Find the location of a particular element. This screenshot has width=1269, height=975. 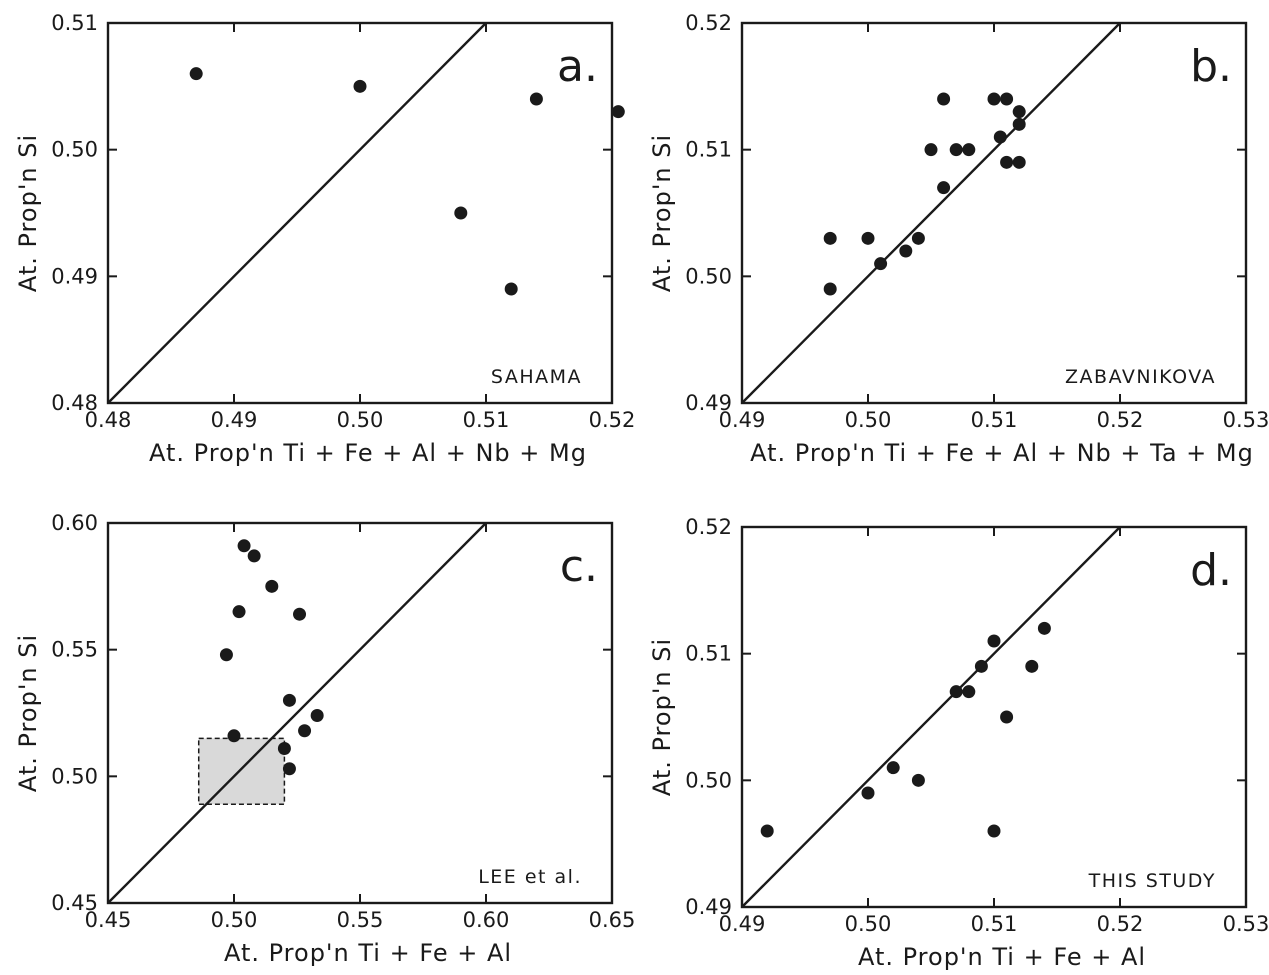

panel-letter: c. is located at coordinates (579, 566).